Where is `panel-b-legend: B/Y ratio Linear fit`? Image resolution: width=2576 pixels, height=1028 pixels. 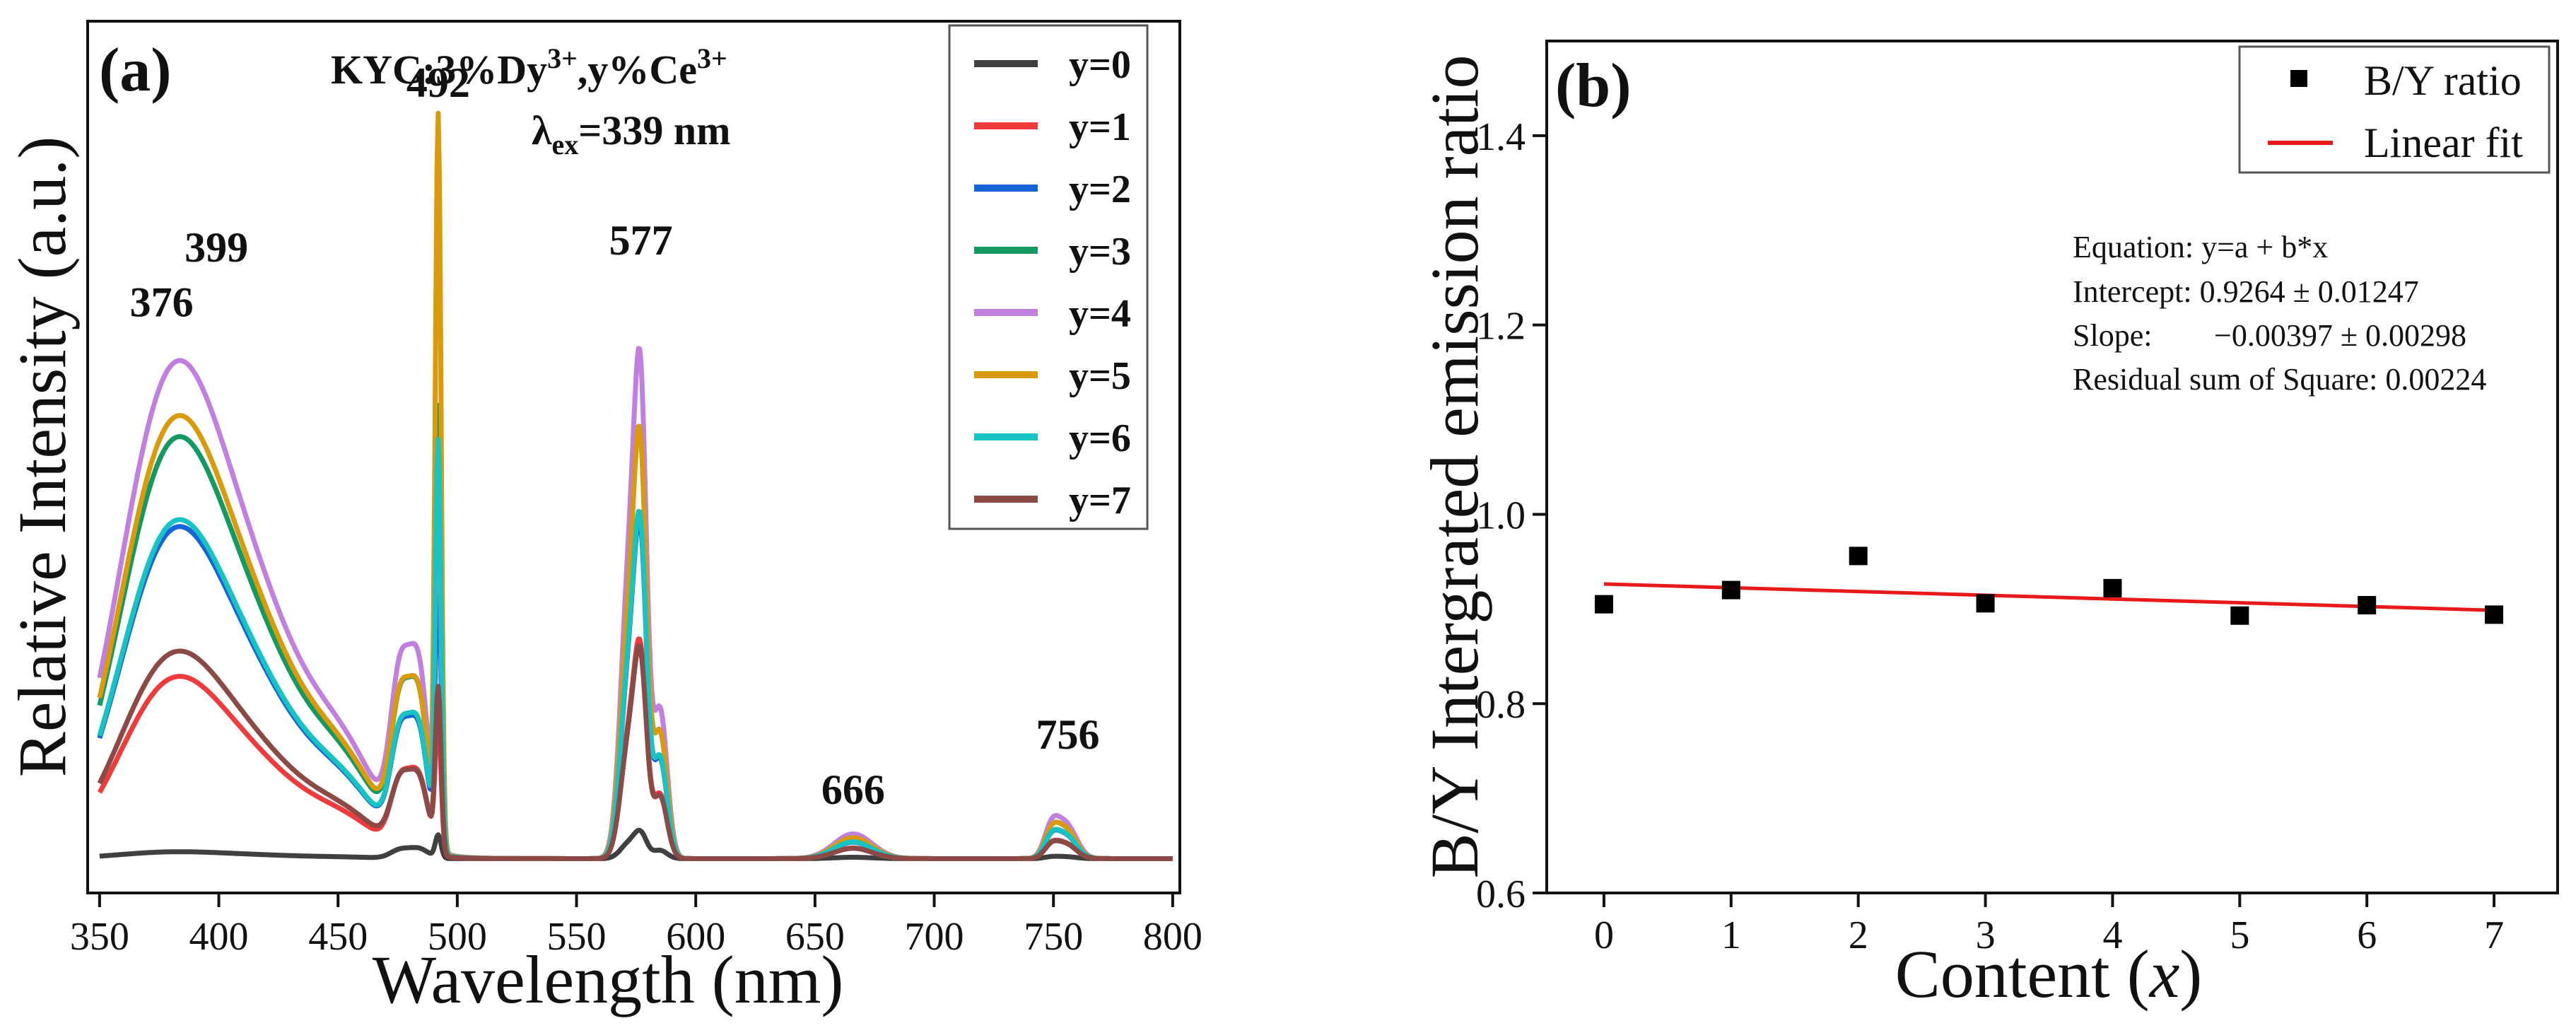
panel-b-legend: B/Y ratio Linear fit is located at coordinates (2394, 109).